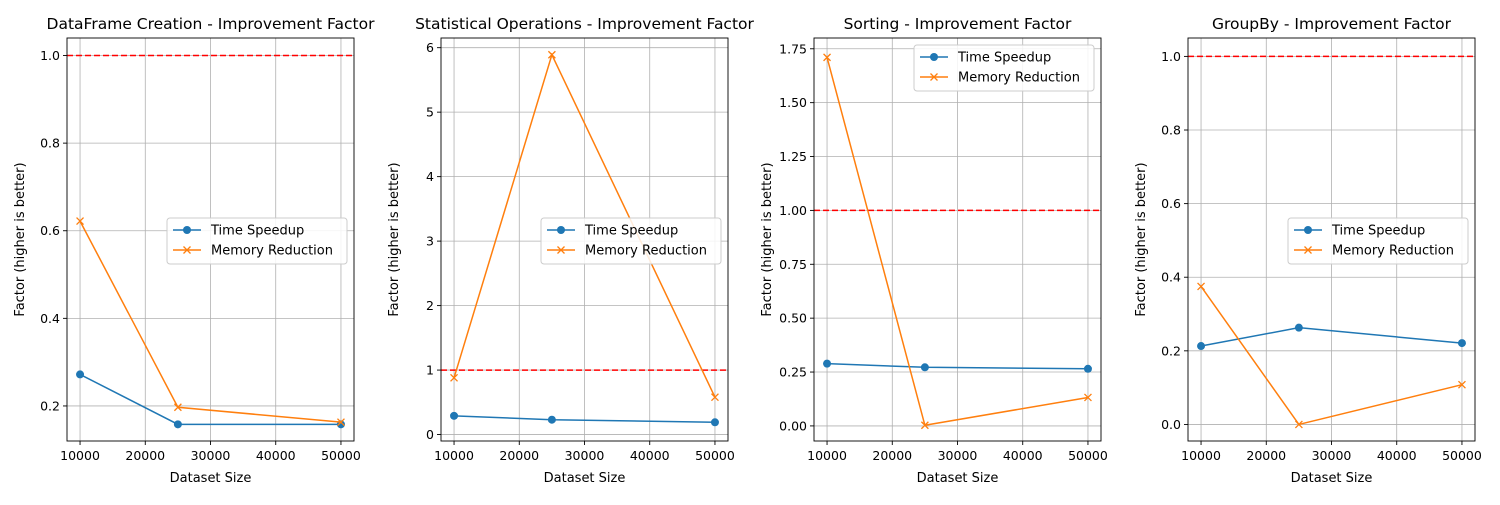 The height and width of the screenshot is (505, 1500). Describe the element at coordinates (430, 305) in the screenshot. I see `y-tick-label: 2` at that location.